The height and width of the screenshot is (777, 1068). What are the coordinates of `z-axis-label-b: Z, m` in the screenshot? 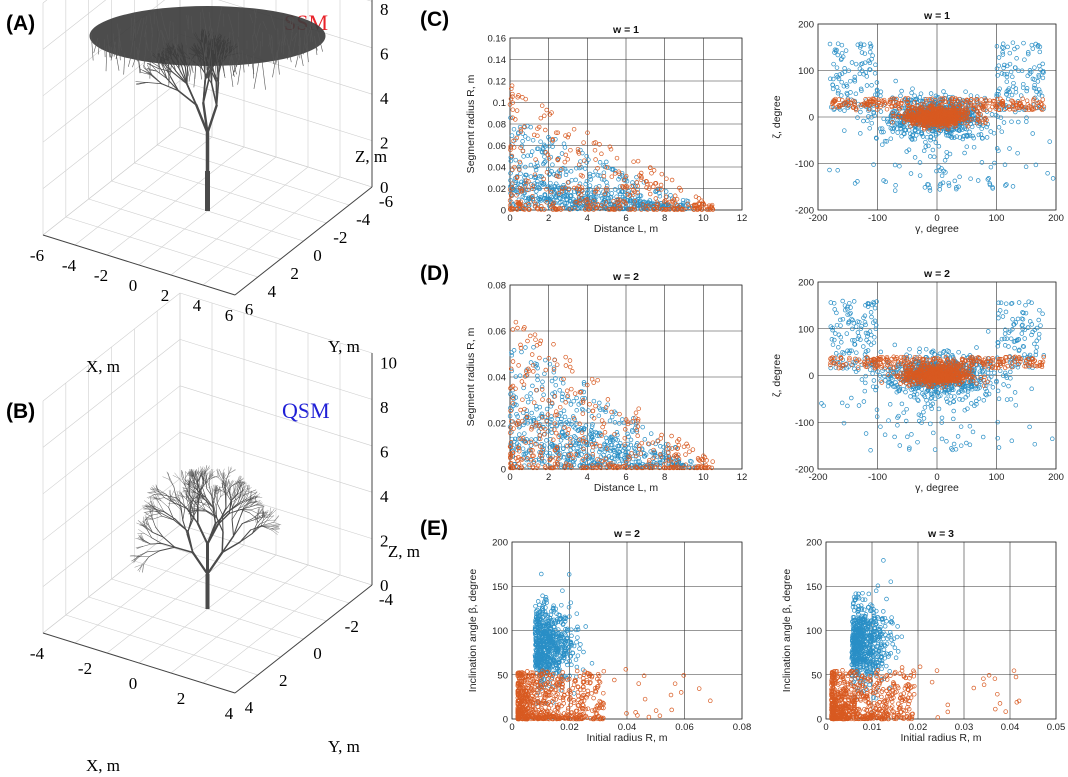 It's located at (404, 551).